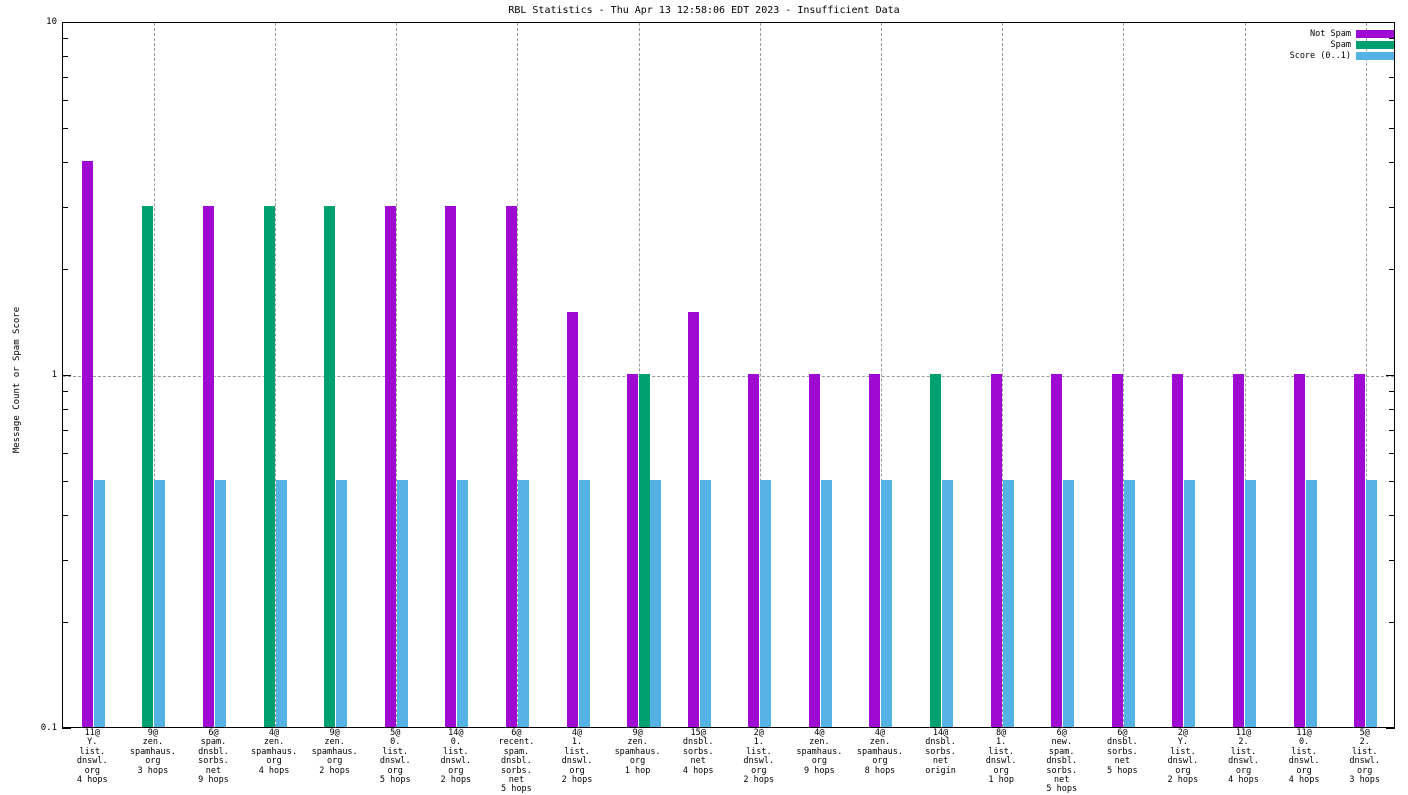 The height and width of the screenshot is (795, 1408). Describe the element at coordinates (1061, 742) in the screenshot. I see `x-tick-label-line: new.` at that location.